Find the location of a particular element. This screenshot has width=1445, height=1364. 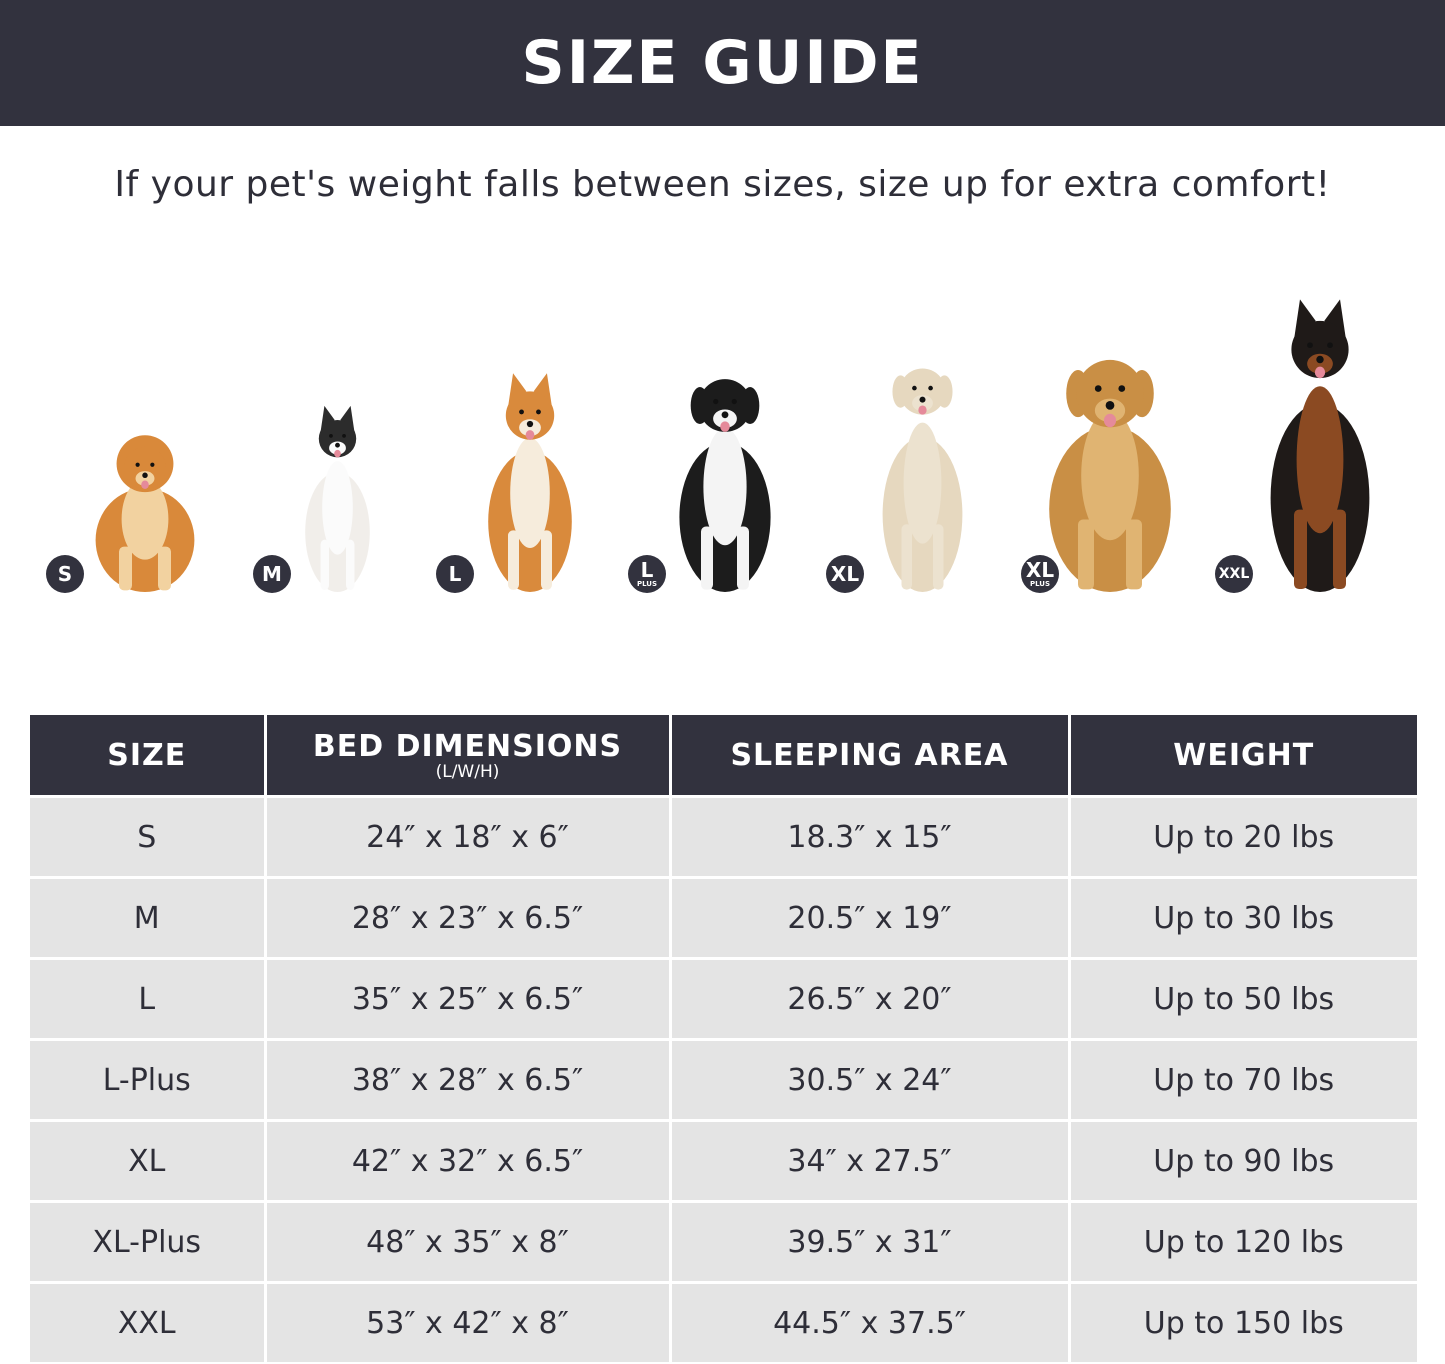

sleeping-area-cell: 18.3″ x 15″ is located at coordinates (870, 836).